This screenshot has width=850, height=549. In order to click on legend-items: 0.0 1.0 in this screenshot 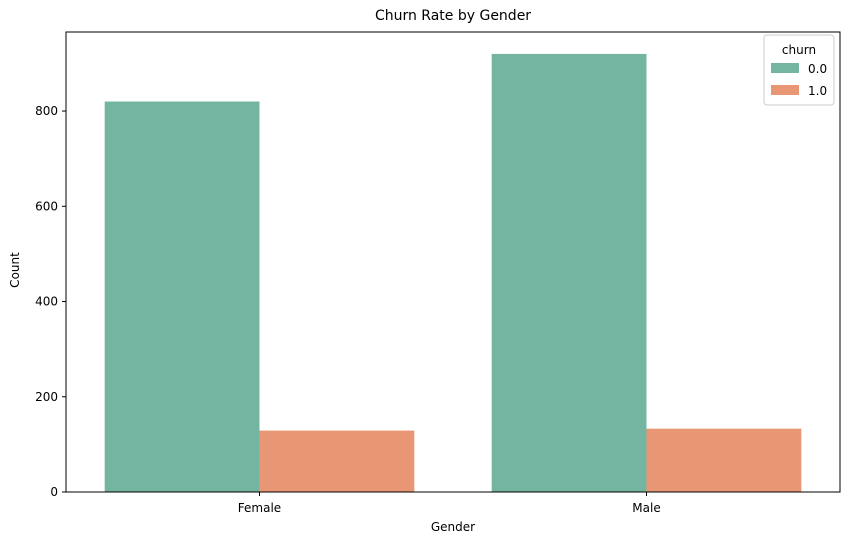, I will do `click(799, 80)`.